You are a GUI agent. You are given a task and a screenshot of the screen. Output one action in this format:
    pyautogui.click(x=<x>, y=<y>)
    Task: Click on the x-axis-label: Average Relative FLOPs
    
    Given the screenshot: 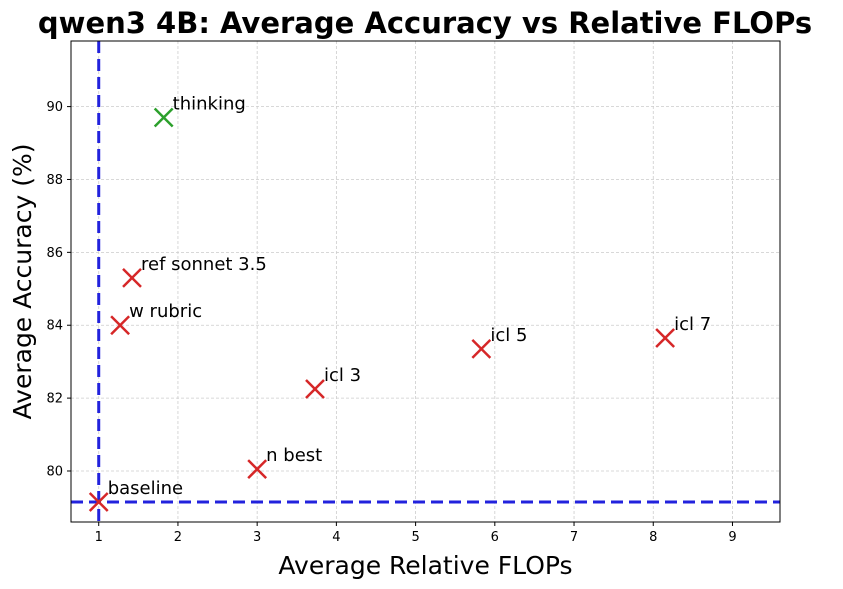 What is the action you would take?
    pyautogui.click(x=425, y=565)
    